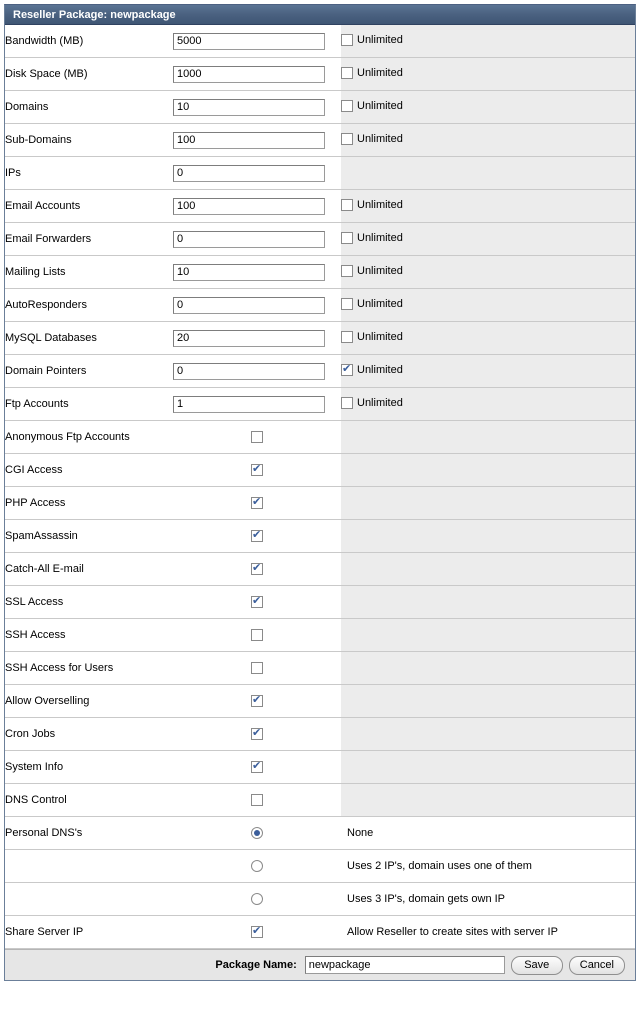 The height and width of the screenshot is (1011, 640). I want to click on mailing-lists-input, so click(249, 272).